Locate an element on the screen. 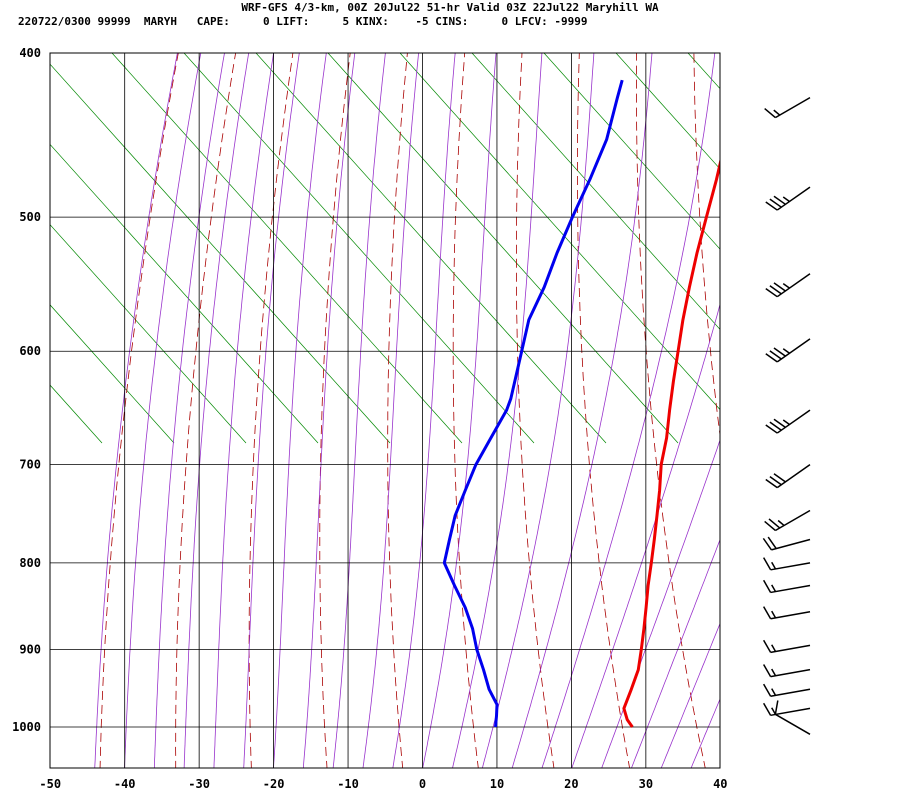 This screenshot has width=900, height=800. pressure-tick-label: 400 is located at coordinates (30, 53).